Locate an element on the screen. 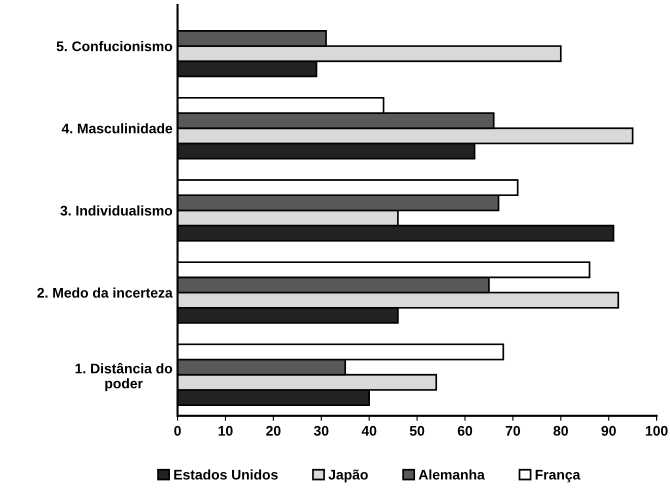 The height and width of the screenshot is (498, 670). legend-label: Japão is located at coordinates (348, 475).